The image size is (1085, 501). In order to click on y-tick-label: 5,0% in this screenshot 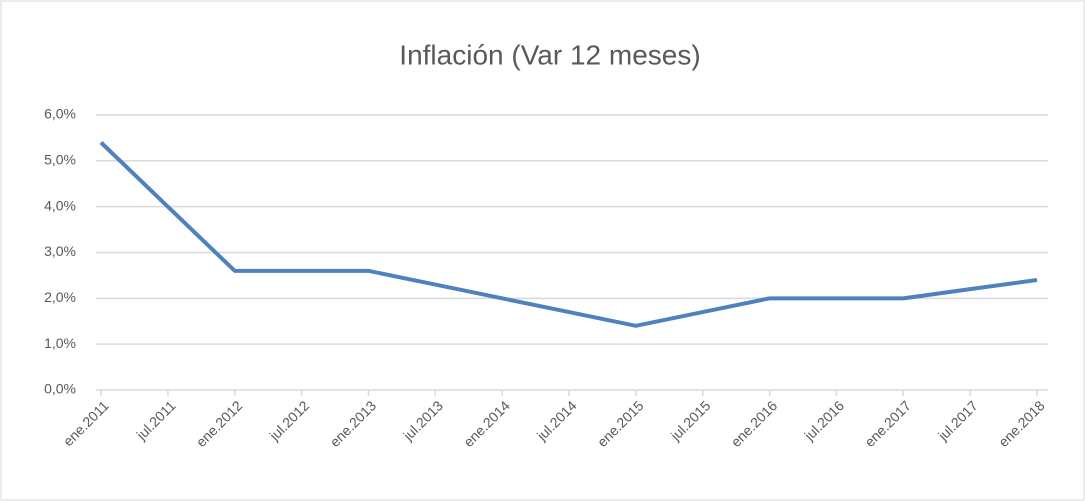, I will do `click(60, 160)`.